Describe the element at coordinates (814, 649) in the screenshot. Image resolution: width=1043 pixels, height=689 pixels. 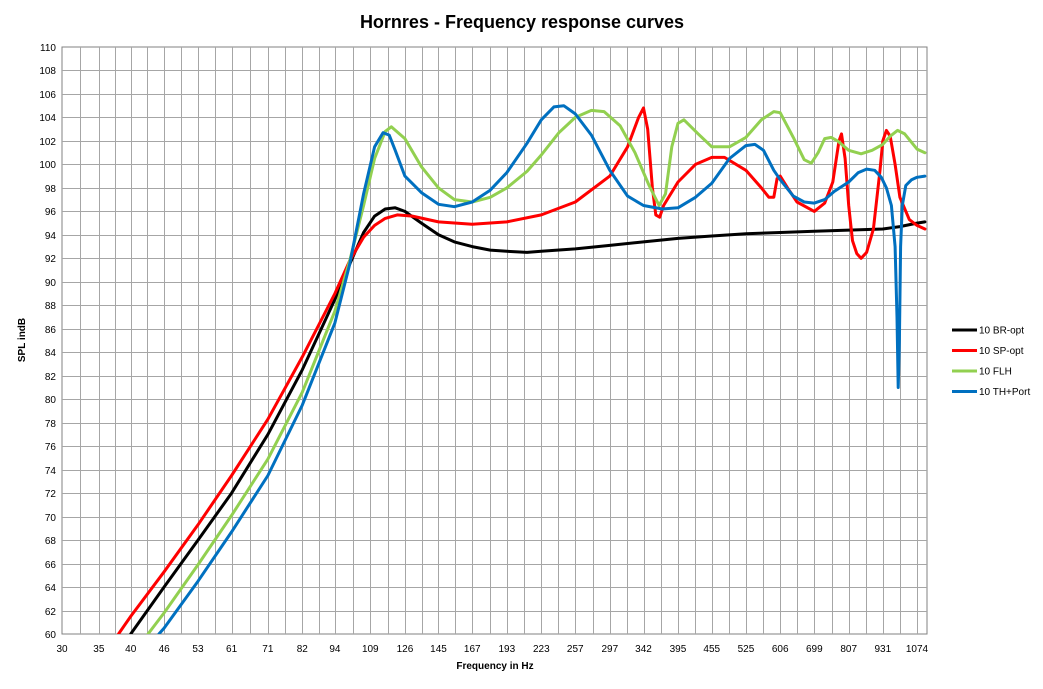
I see `x-tick-label: 699` at that location.